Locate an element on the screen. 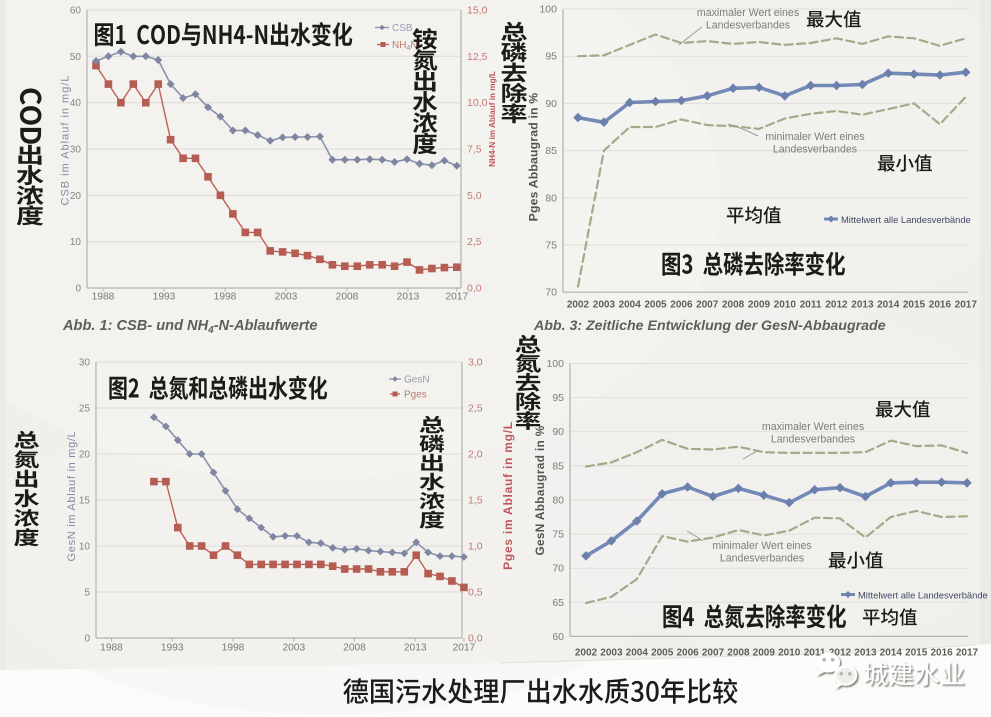 Image resolution: width=991 pixels, height=717 pixels. svg-text: Pges is located at coordinates (415, 395).